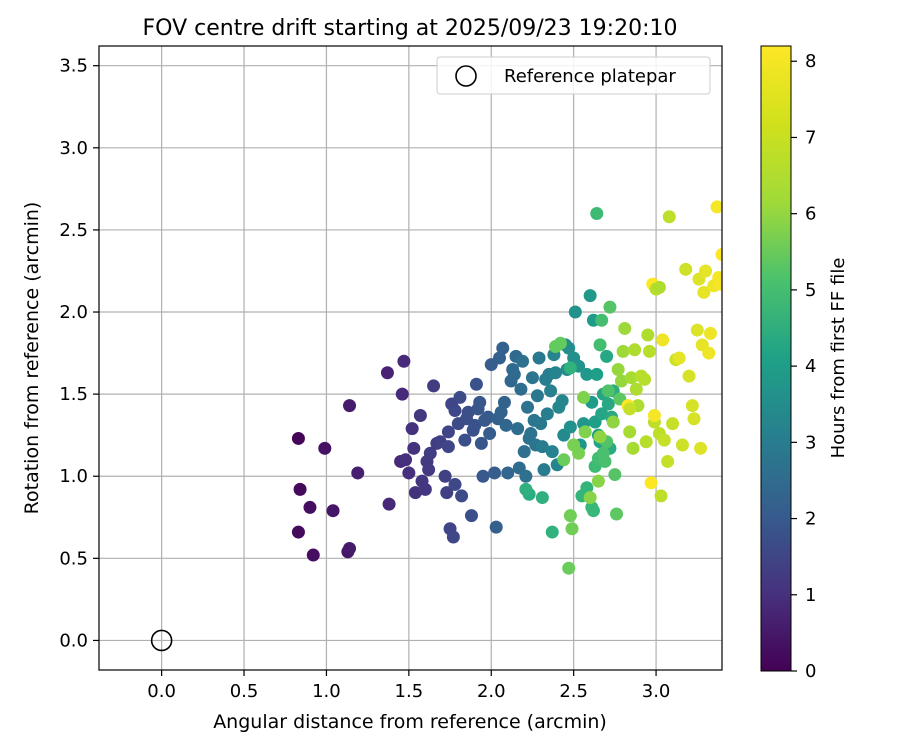  Describe the element at coordinates (73, 148) in the screenshot. I see `y-tick-label: 3.0` at that location.